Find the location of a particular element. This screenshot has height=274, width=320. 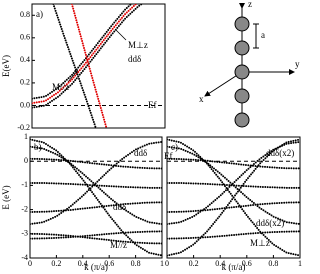

spacing-label: a is located at coordinates (263, 35).